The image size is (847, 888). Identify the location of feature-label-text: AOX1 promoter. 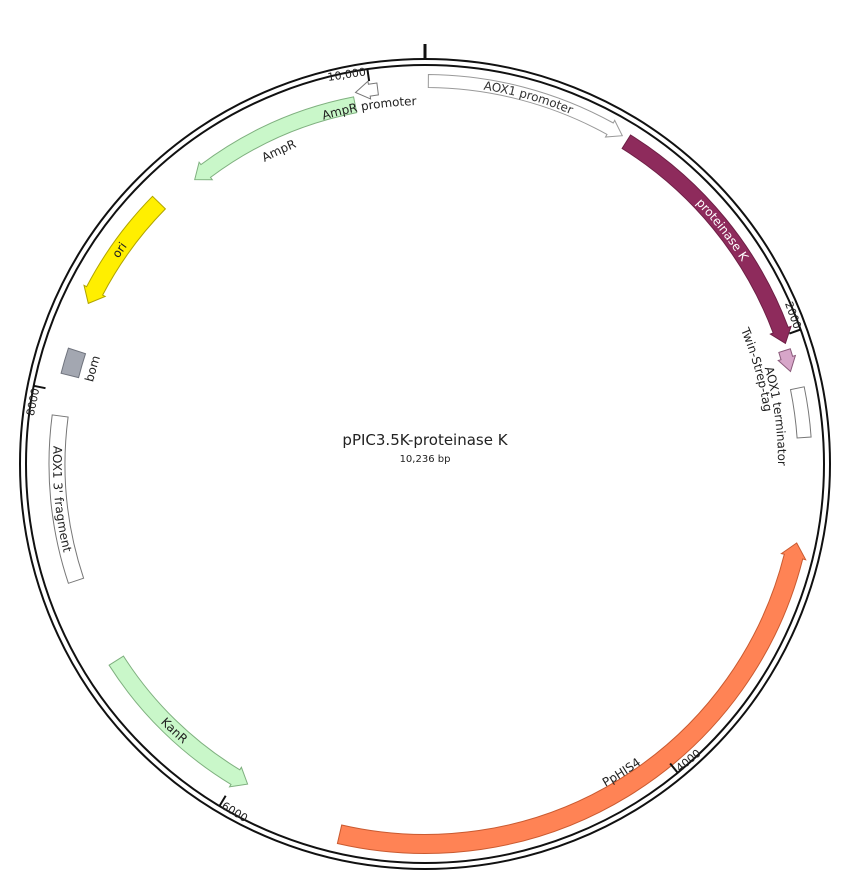
(529, 97).